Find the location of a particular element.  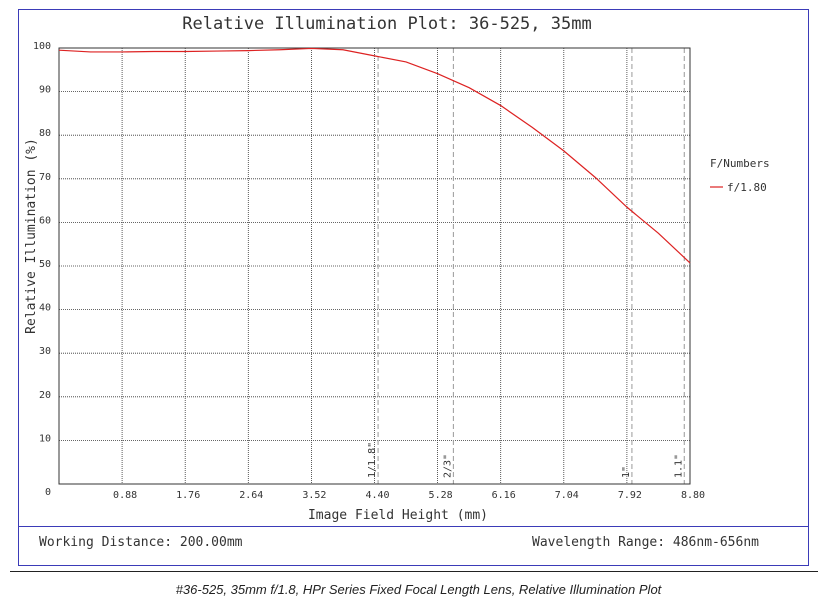

x-axis-label: Image Field Height (mm) is located at coordinates (398, 515).